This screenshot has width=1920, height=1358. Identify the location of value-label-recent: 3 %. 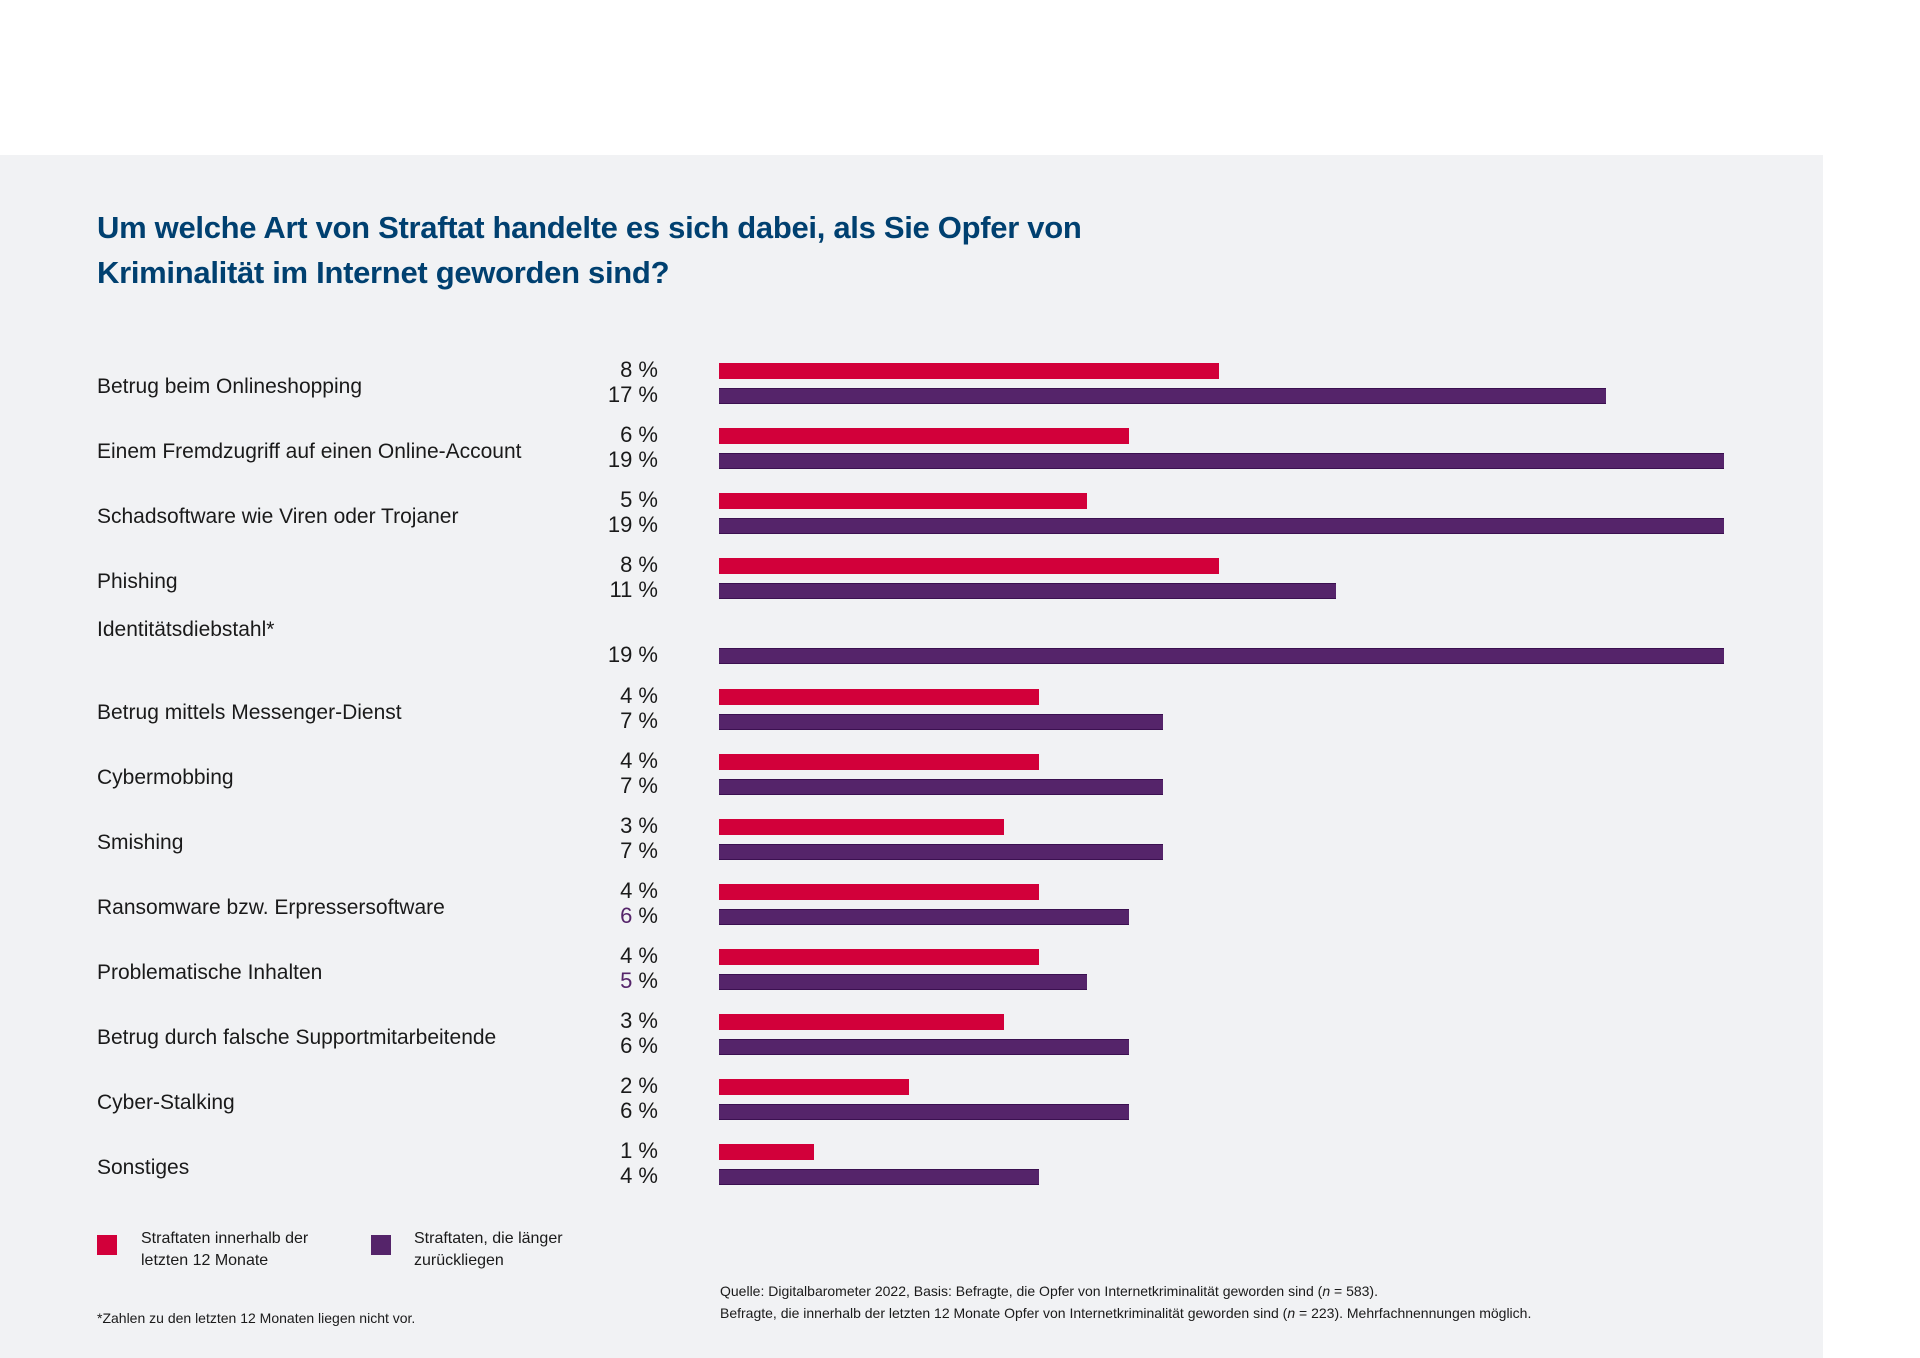
(618, 825).